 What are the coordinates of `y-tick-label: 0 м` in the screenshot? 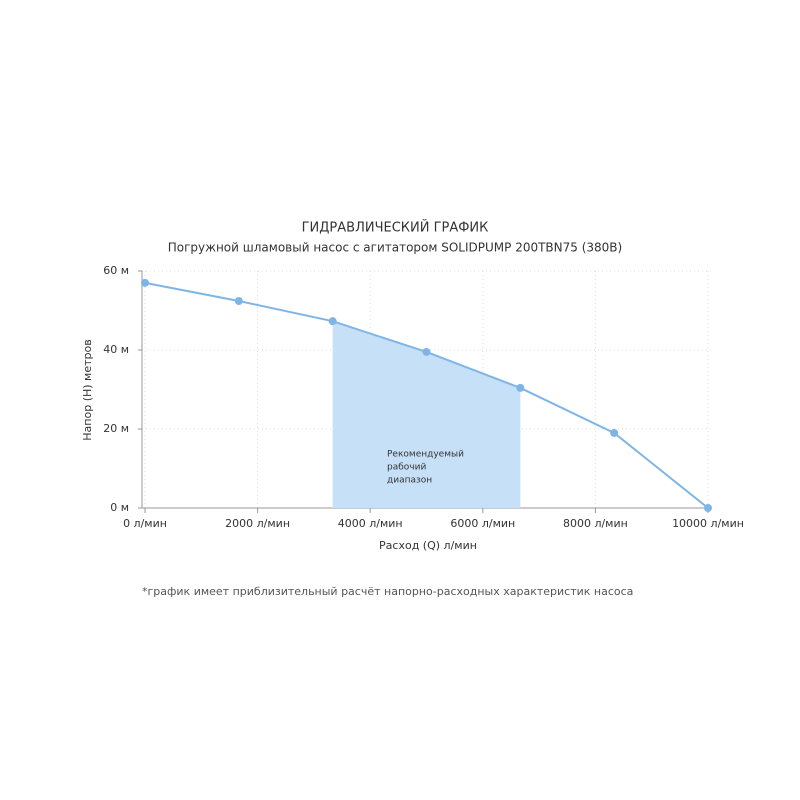 It's located at (119, 507).